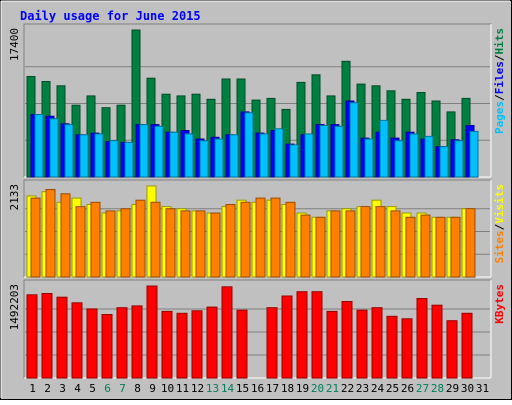 The width and height of the screenshot is (512, 405). Describe the element at coordinates (422, 388) in the screenshot. I see `day-label-27: 27` at that location.